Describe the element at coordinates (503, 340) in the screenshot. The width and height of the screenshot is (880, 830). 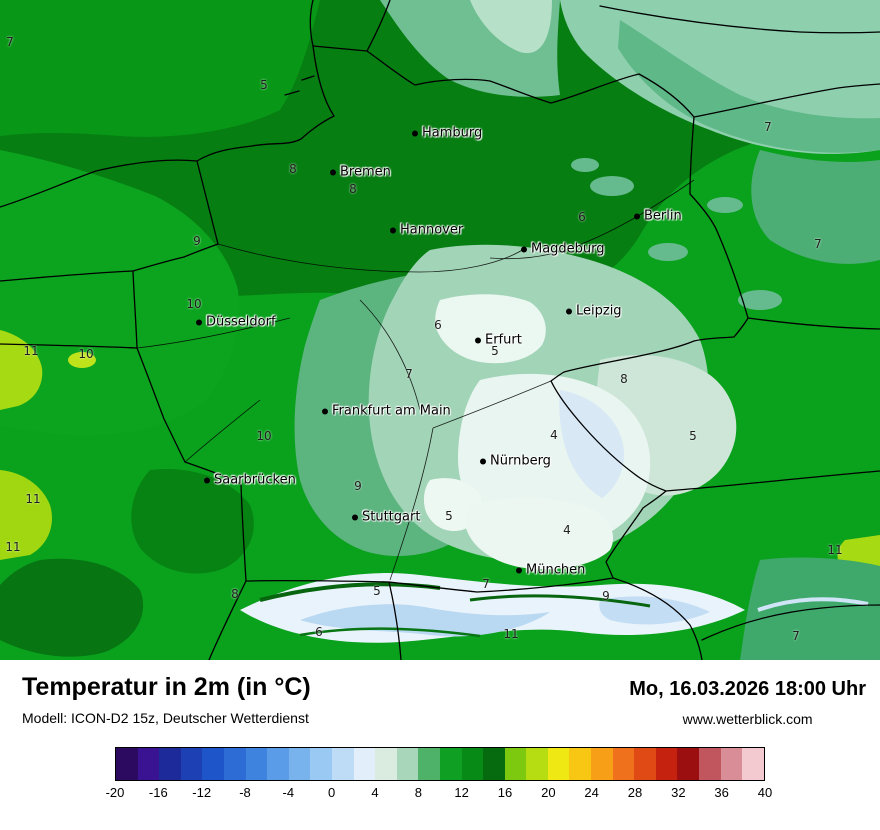
I see `city-label: Erfurt` at that location.